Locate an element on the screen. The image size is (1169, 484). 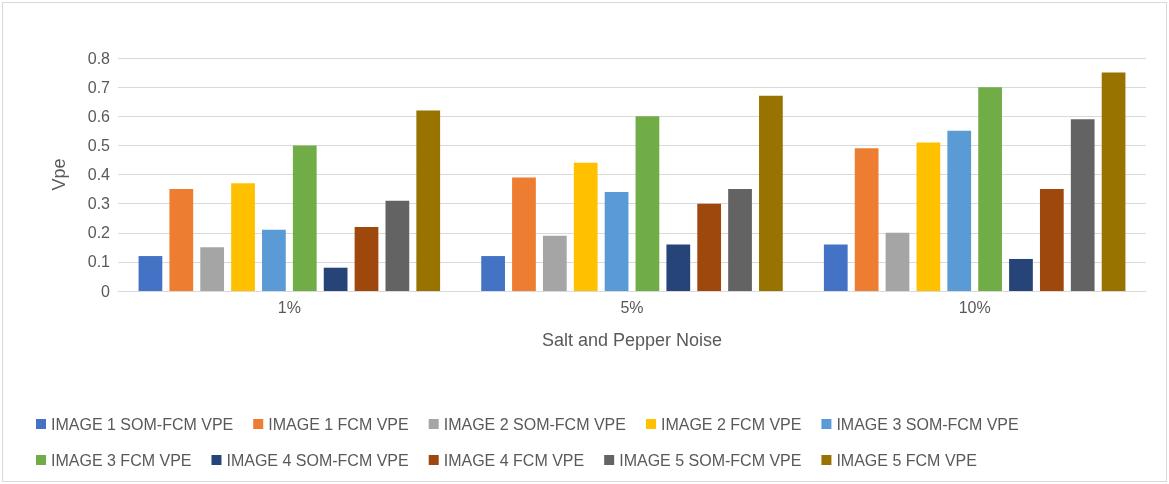
x-tick-label: 1% is located at coordinates (289, 307).